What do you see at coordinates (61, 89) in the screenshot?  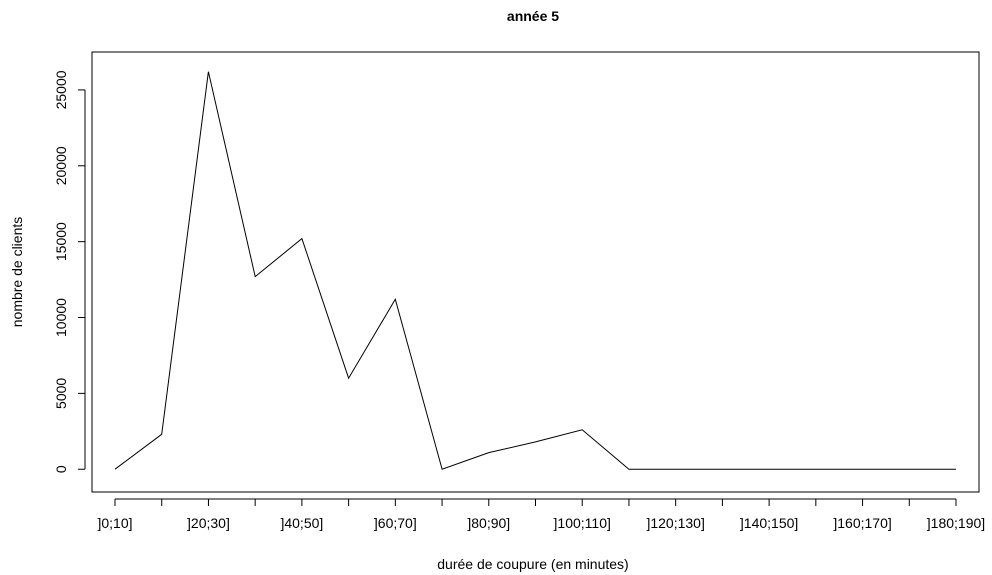 I see `y-tick-label: 25000` at bounding box center [61, 89].